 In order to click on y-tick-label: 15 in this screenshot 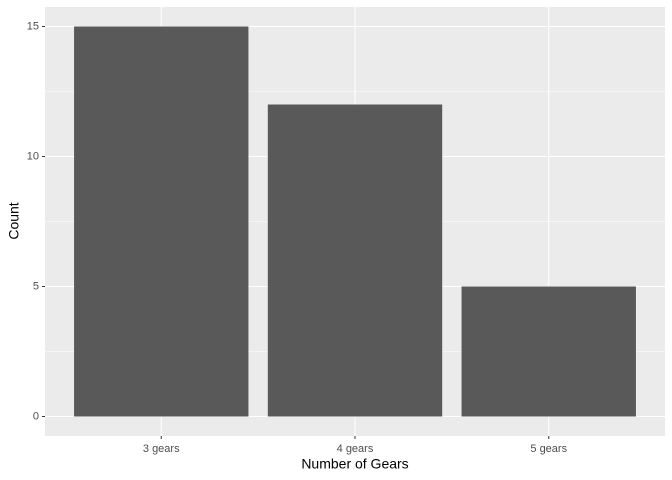, I will do `click(33, 26)`.